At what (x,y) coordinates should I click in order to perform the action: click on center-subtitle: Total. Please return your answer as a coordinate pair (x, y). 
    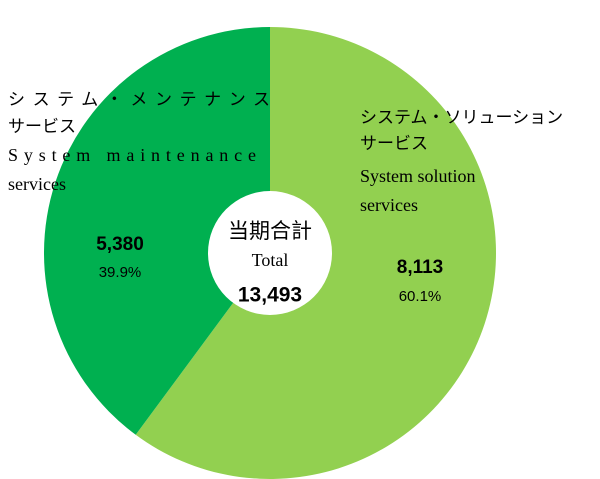
    Looking at the image, I should click on (270, 260).